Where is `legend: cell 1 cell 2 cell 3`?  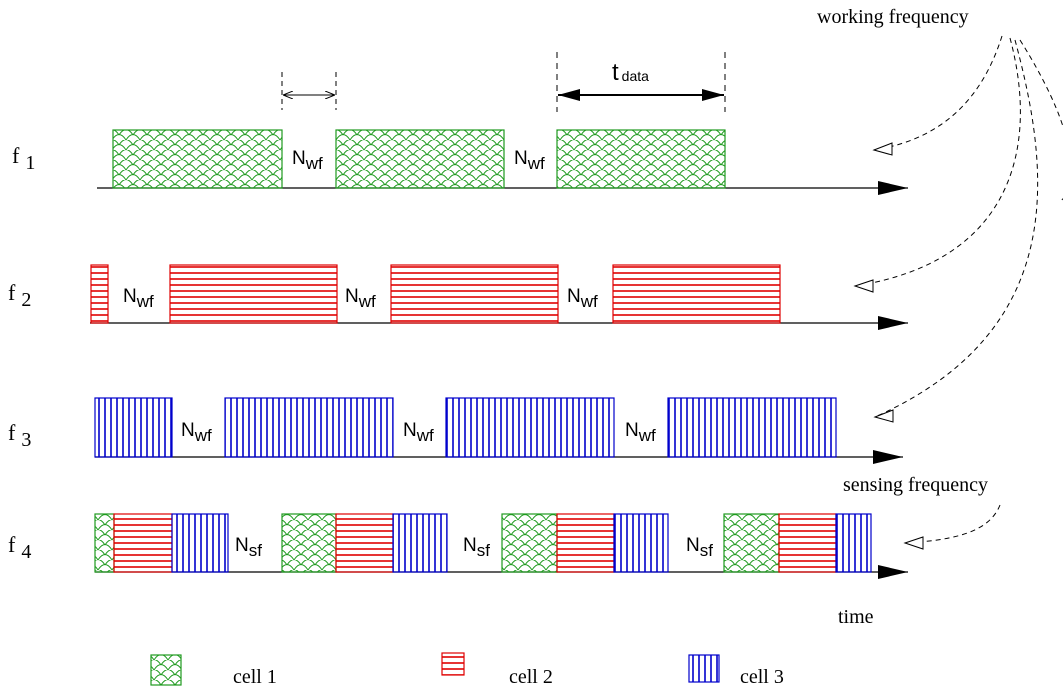
legend: cell 1 cell 2 cell 3 is located at coordinates (467, 670).